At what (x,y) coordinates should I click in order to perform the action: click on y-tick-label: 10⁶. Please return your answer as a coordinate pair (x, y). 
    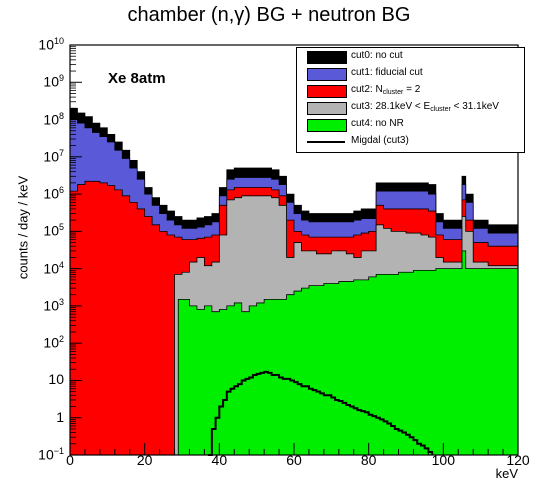
    Looking at the image, I should click on (53, 193).